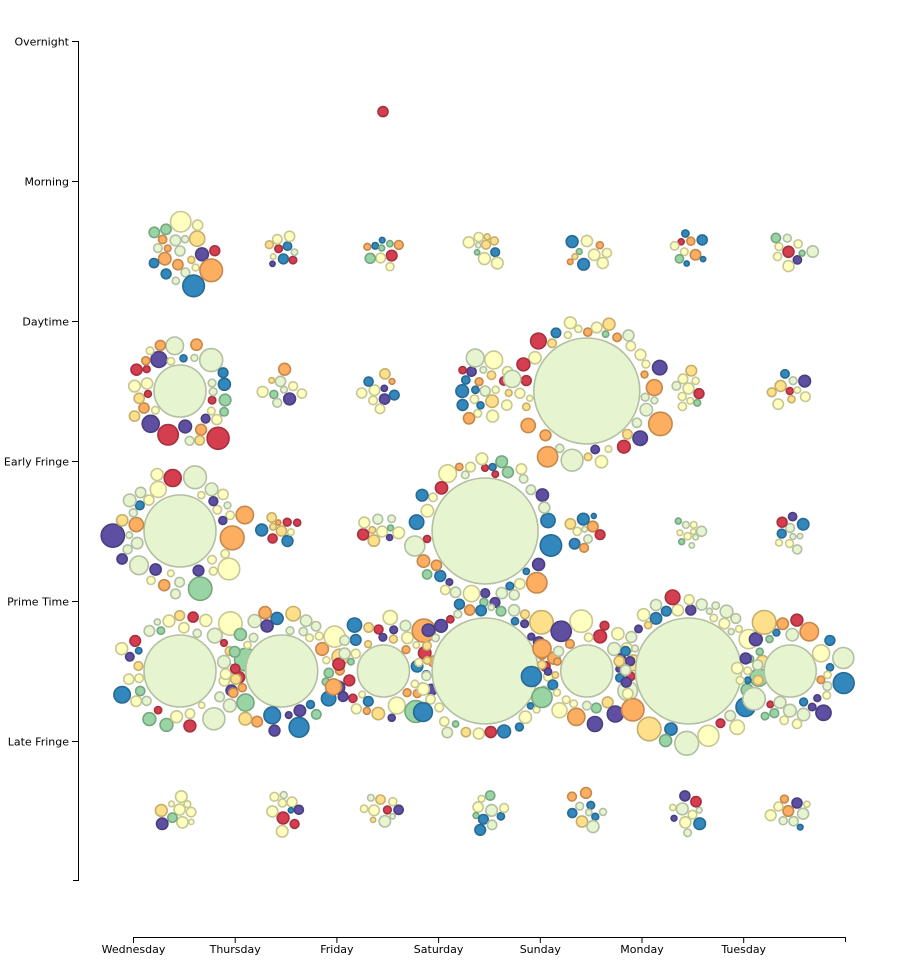 Image resolution: width=903 pixels, height=980 pixels. Describe the element at coordinates (687, 814) in the screenshot. I see `cluster-monday-late-fringe` at that location.